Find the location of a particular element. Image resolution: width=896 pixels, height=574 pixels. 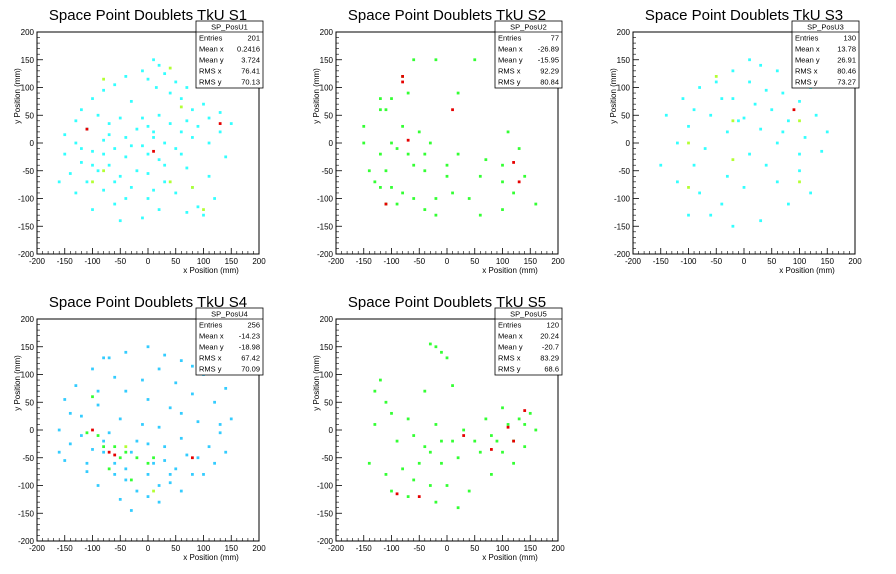

stats-value: 67.42 is located at coordinates (250, 358).